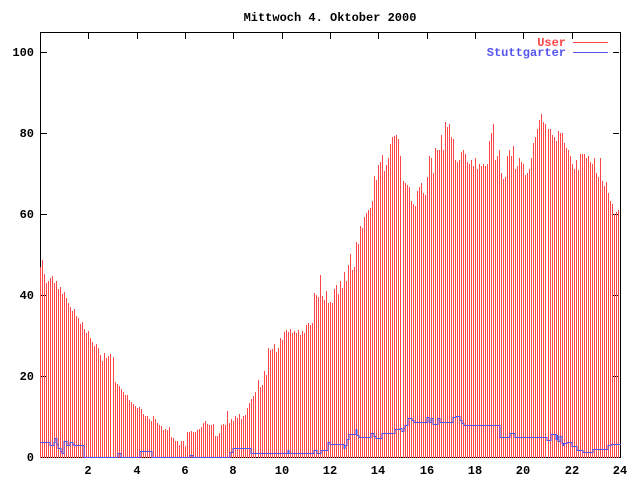 The height and width of the screenshot is (485, 640). What do you see at coordinates (184, 471) in the screenshot?
I see `svg-text: 6` at bounding box center [184, 471].